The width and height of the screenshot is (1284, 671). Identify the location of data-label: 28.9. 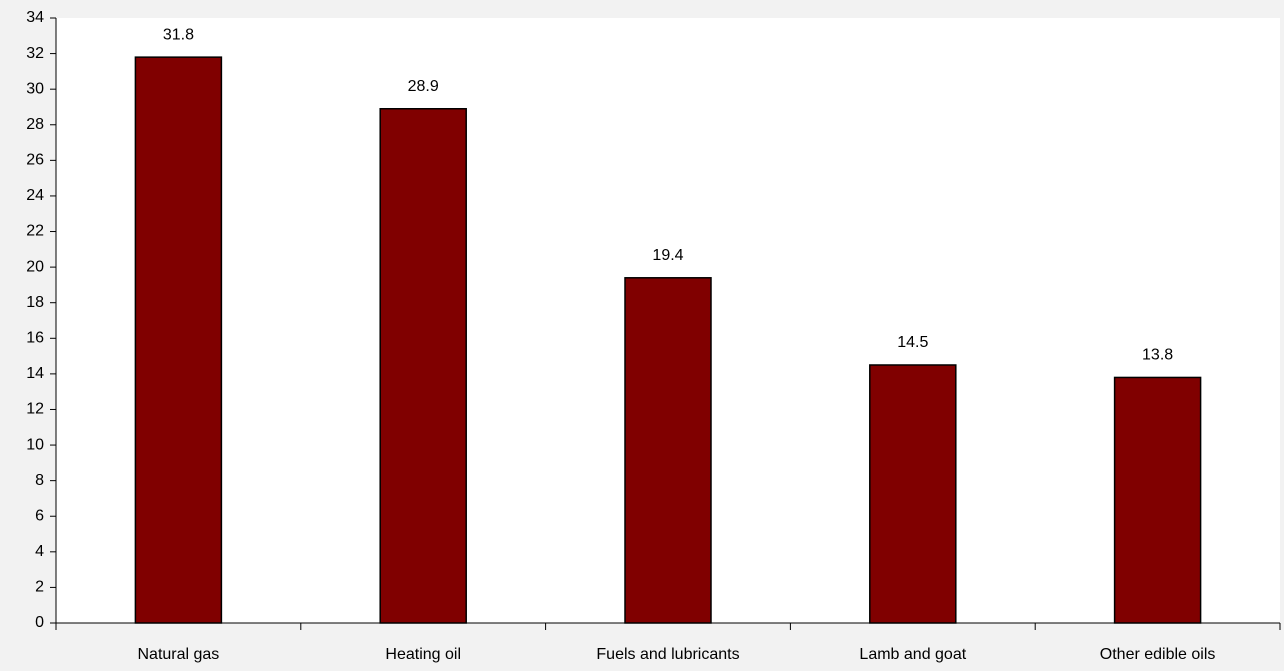
(423, 86).